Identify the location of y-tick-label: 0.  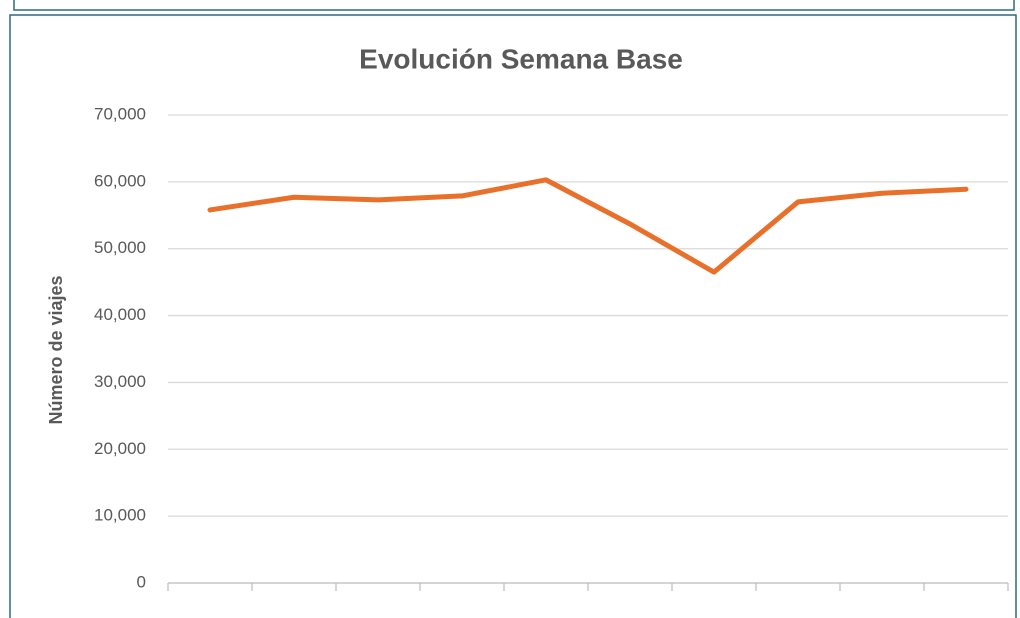
(141, 581).